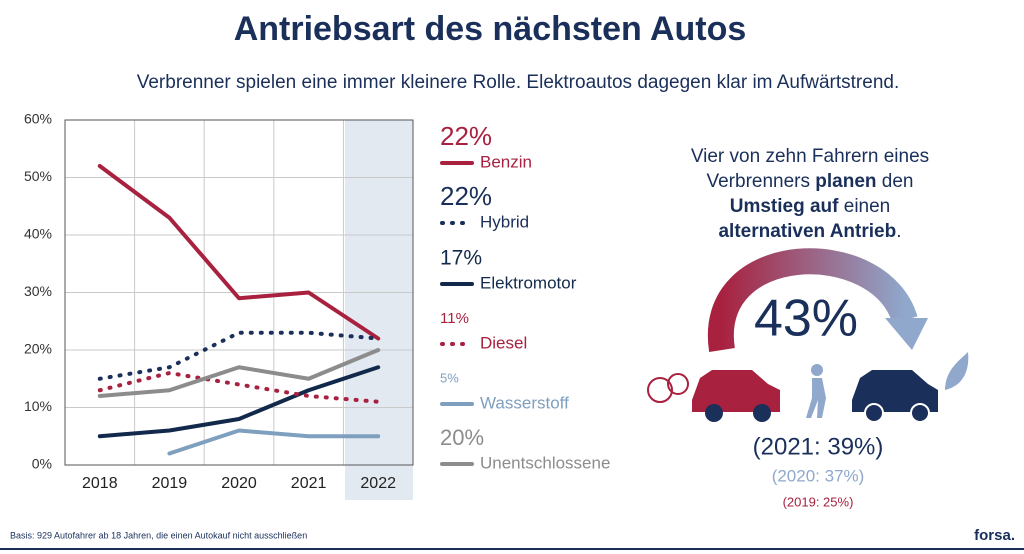  I want to click on car-right, so click(910, 387).